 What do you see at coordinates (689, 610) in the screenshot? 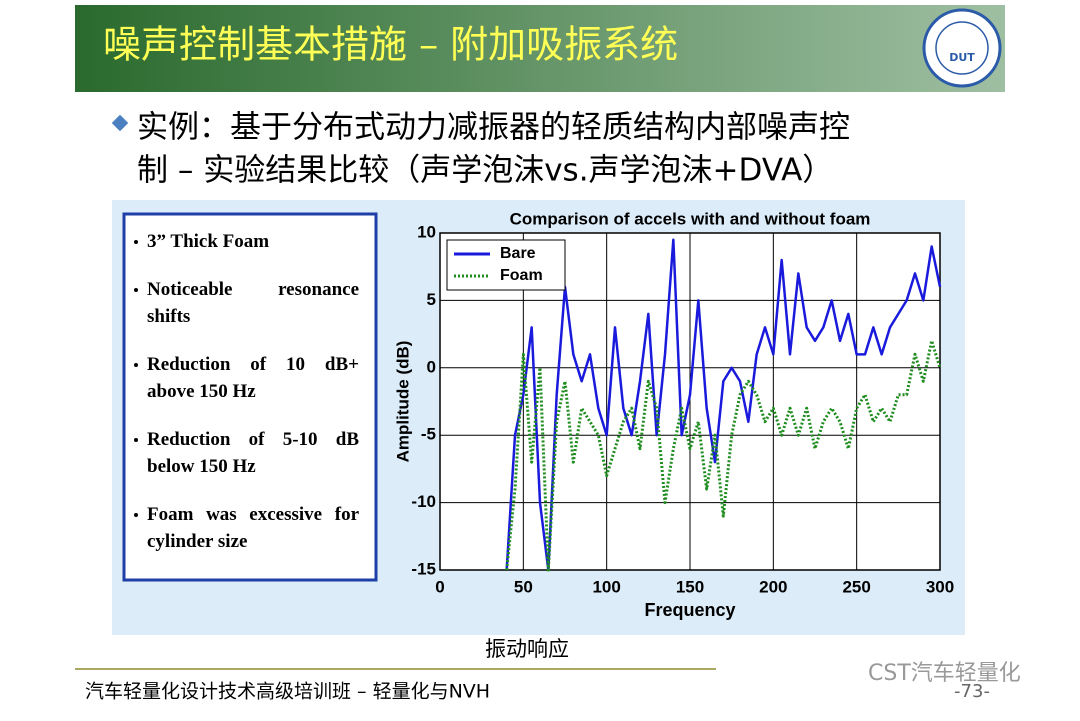
I see `x-axis-label: Frequency` at bounding box center [689, 610].